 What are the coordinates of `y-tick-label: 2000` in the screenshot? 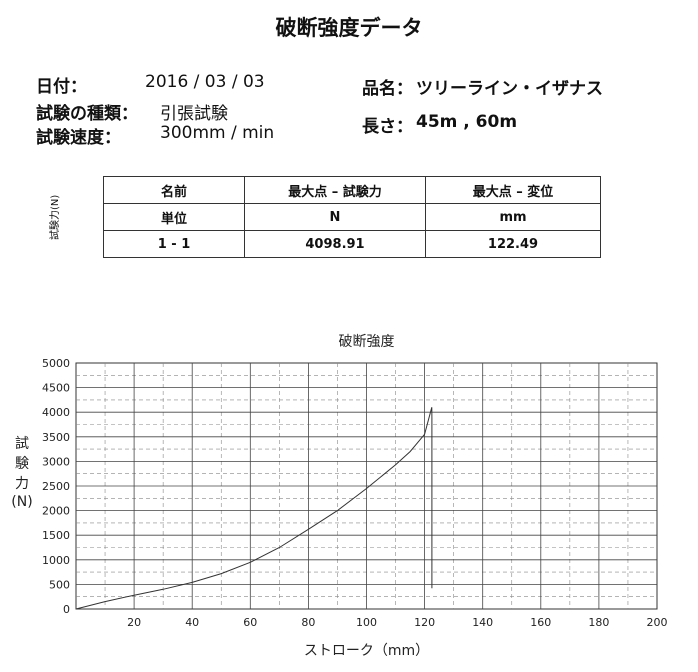 It's located at (56, 511).